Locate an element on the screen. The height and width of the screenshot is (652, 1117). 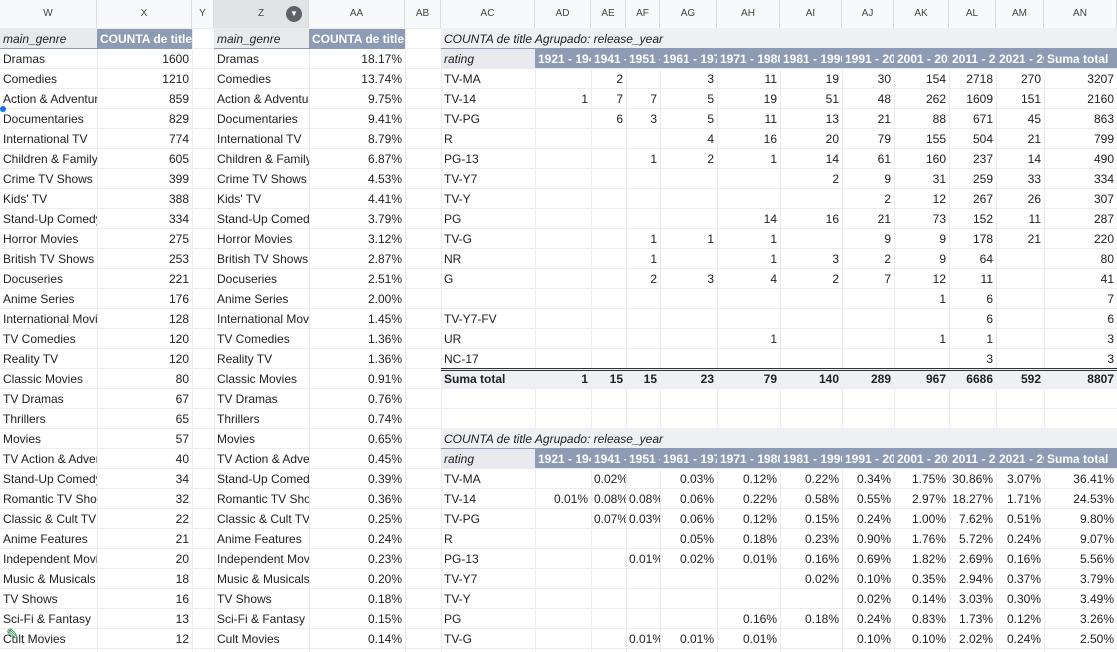
pivot-value-cell: 6 is located at coordinates (989, 299).